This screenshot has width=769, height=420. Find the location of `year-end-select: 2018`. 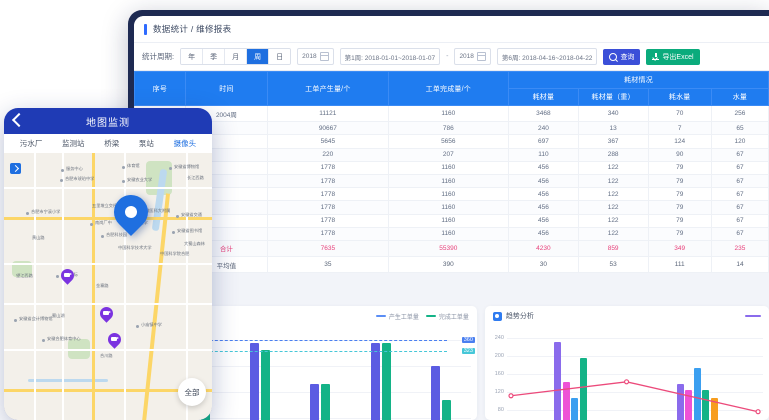

year-end-select: 2018 is located at coordinates (472, 56).